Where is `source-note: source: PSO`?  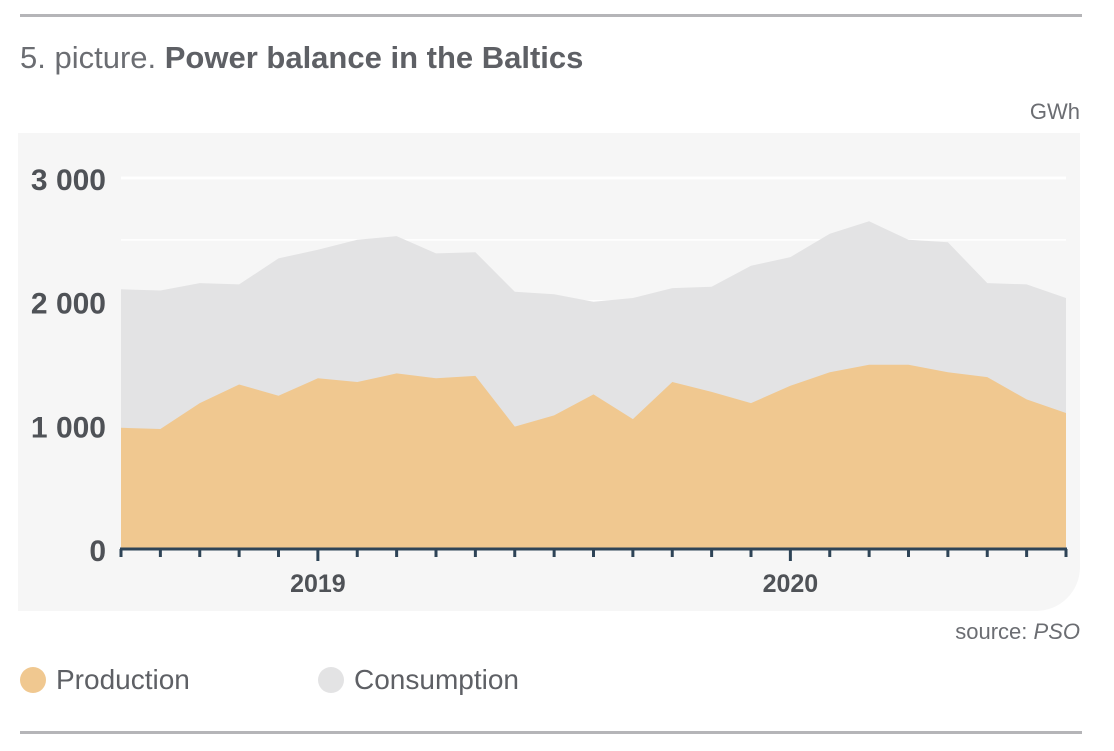
source-note: source: PSO is located at coordinates (1017, 632).